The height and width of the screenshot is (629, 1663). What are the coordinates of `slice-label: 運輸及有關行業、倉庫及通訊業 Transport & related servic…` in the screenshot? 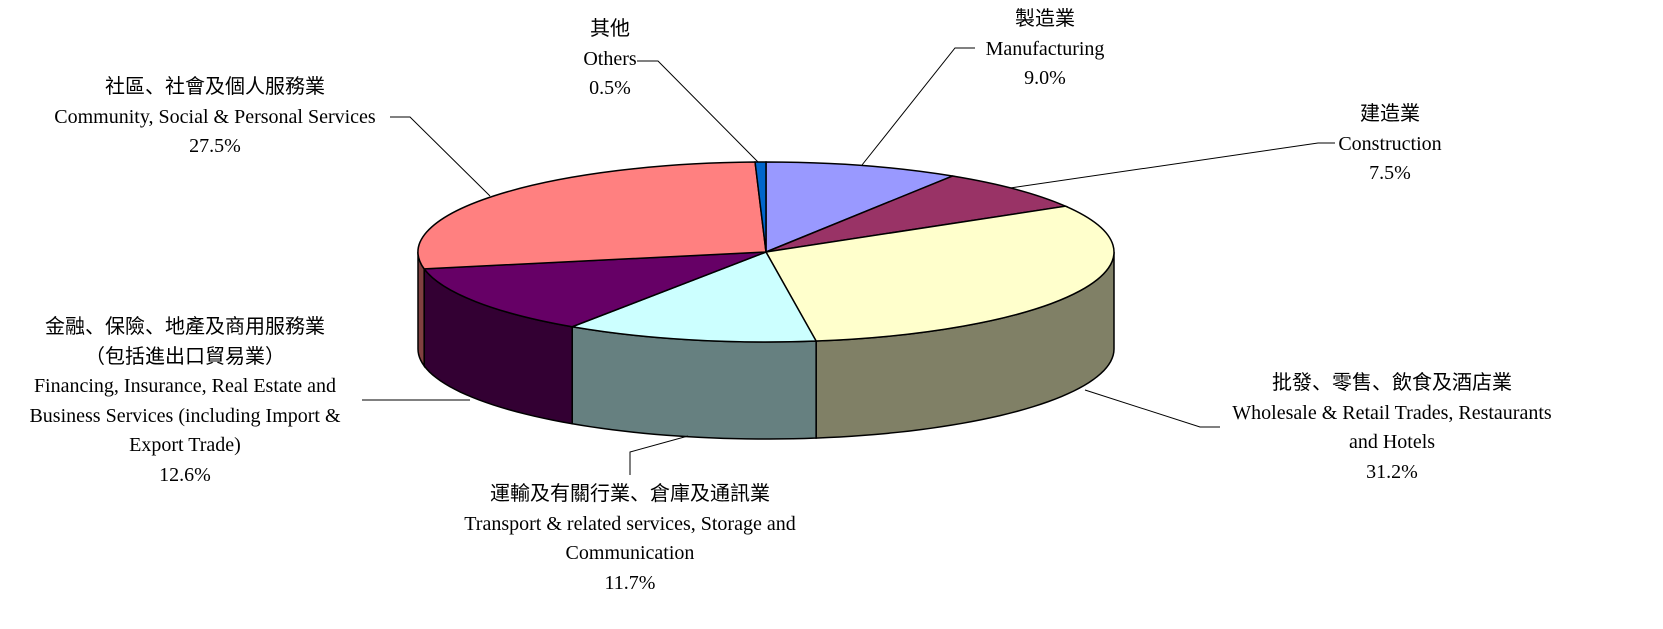 It's located at (630, 539).